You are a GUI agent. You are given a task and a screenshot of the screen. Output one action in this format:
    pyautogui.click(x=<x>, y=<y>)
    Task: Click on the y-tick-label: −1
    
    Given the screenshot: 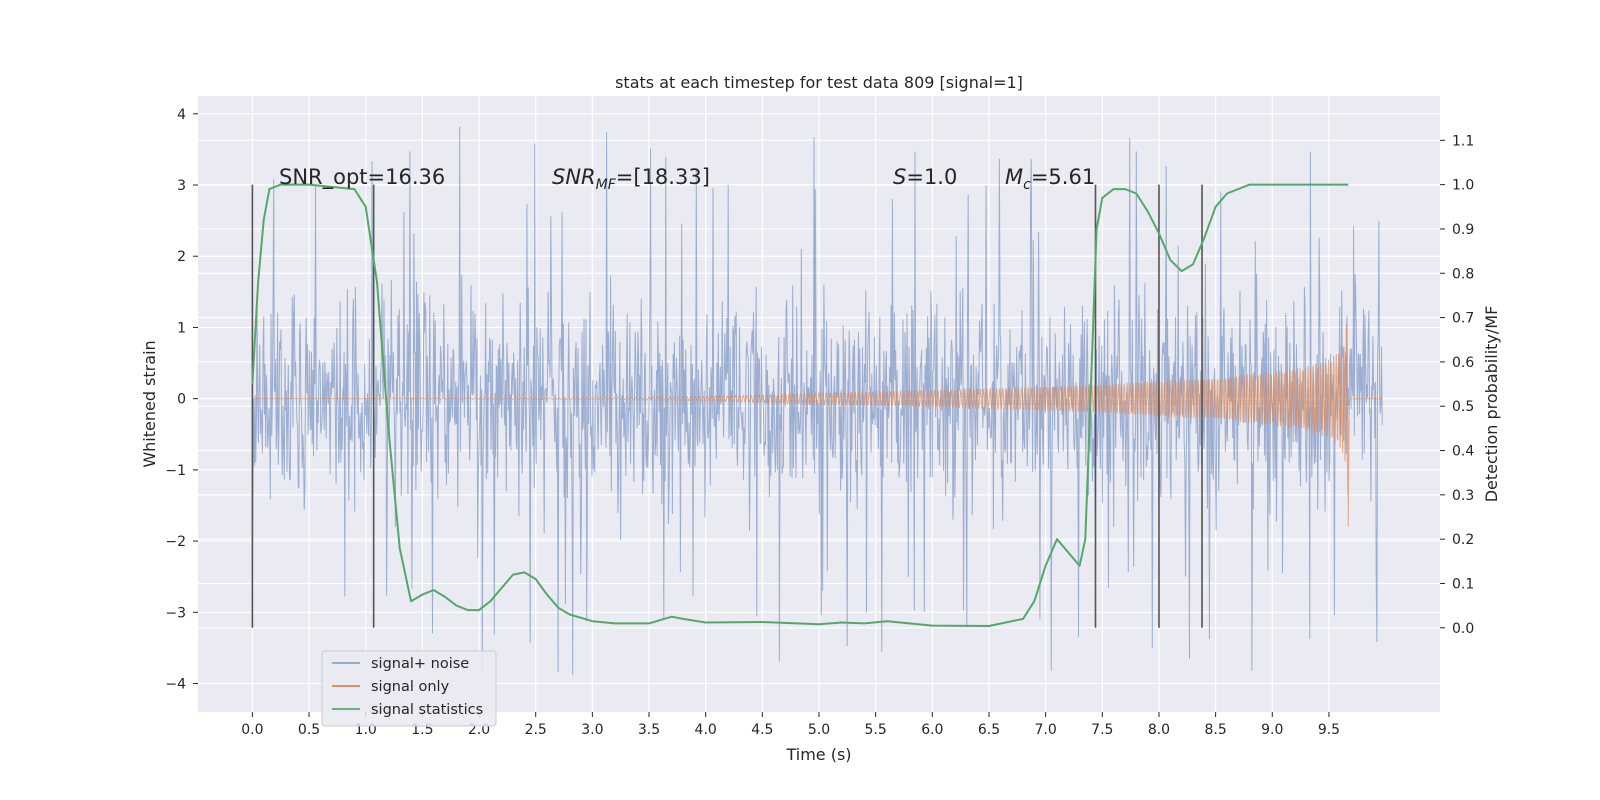 What is the action you would take?
    pyautogui.click(x=175, y=471)
    